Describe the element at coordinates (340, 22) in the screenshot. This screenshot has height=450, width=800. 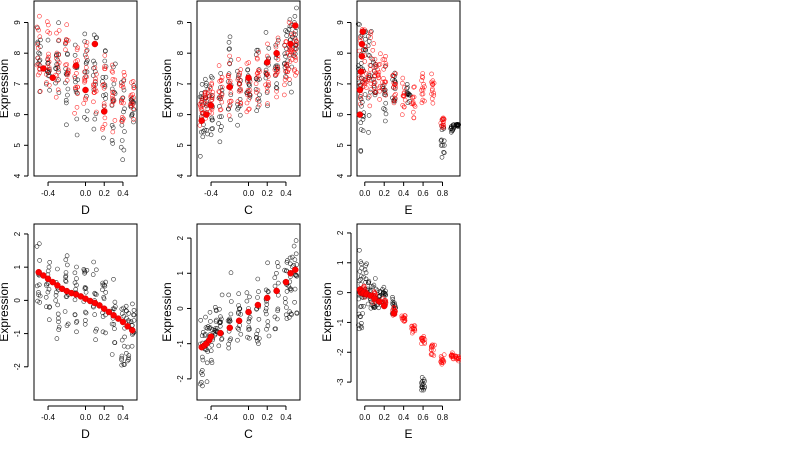
I see `y-tick-label: 9` at that location.